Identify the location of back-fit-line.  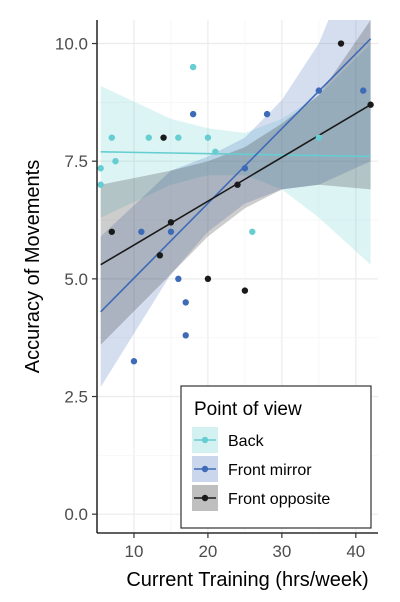
(235, 154).